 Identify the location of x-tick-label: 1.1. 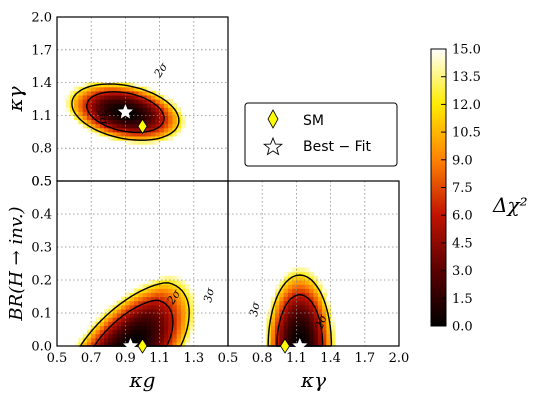
(159, 358).